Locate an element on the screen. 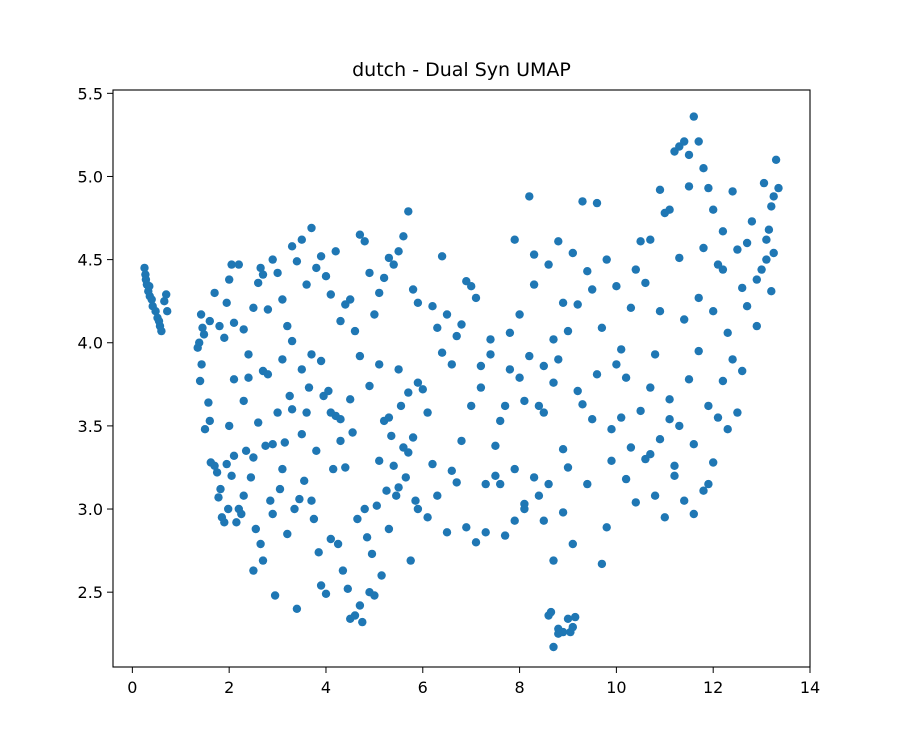  x-tick-label: 0 is located at coordinates (132, 687).